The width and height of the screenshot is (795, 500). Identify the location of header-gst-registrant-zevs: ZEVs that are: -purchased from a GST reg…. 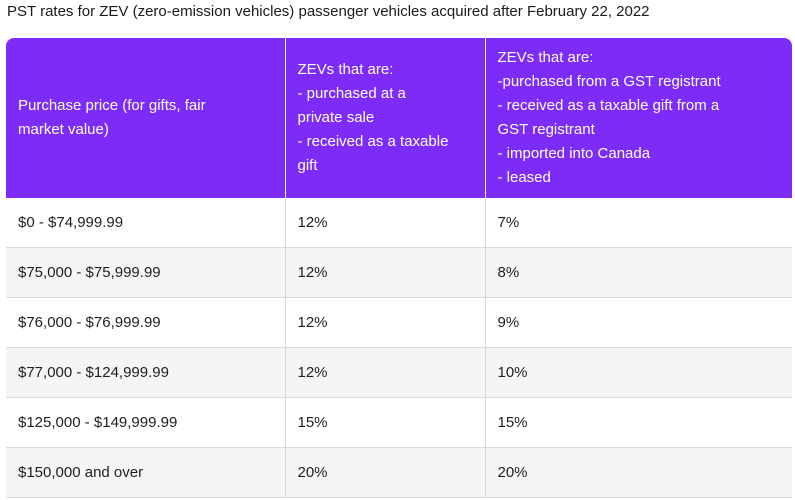
(638, 118).